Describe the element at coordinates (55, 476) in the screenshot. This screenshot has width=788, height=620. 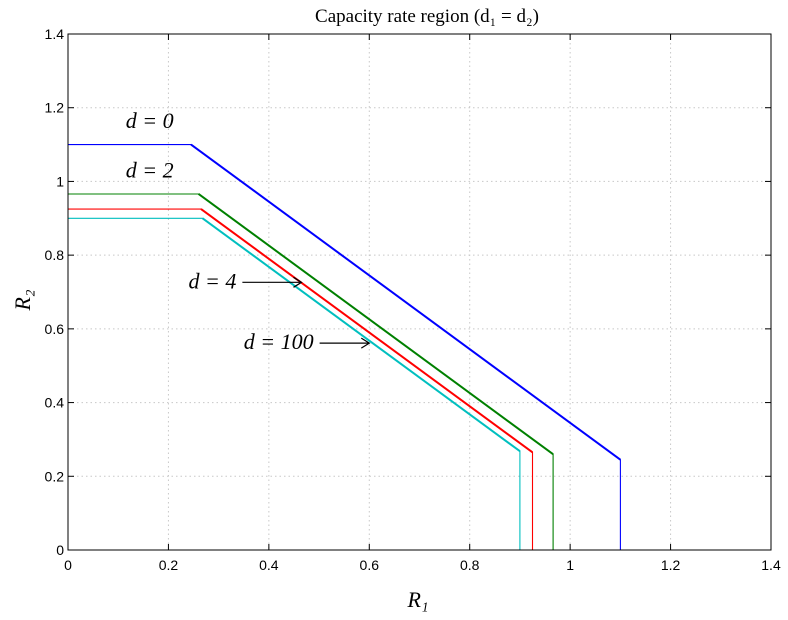
I see `y-tick-label: 0.2` at that location.